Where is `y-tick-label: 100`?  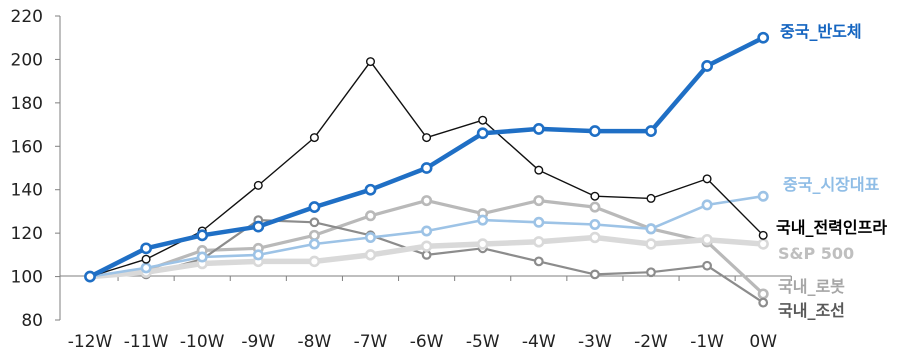
y-tick-label: 100 is located at coordinates (27, 278).